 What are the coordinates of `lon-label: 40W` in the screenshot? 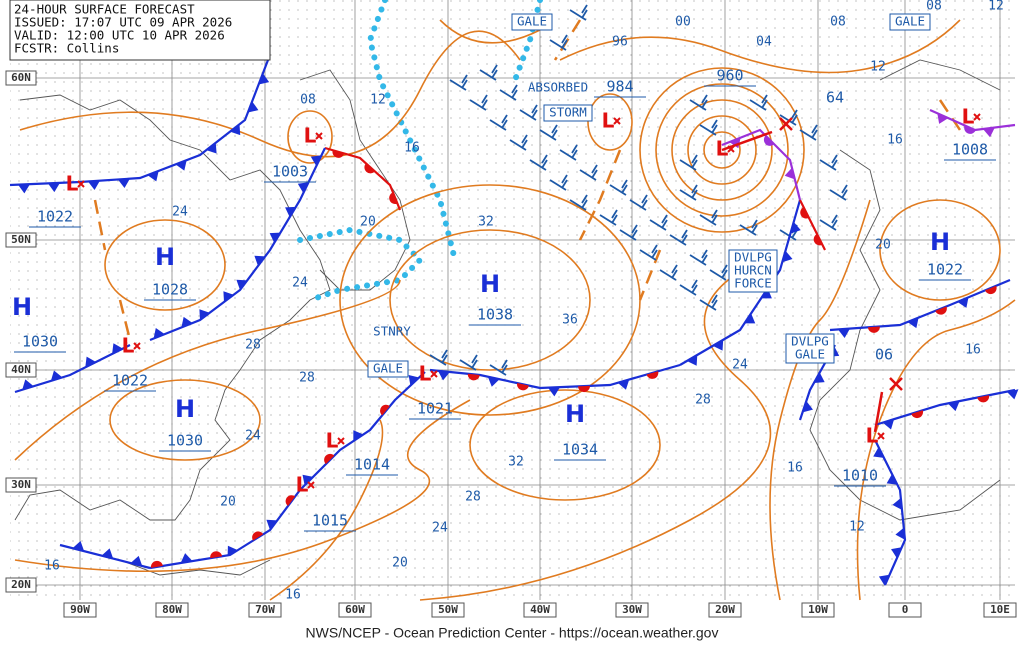 It's located at (540, 609).